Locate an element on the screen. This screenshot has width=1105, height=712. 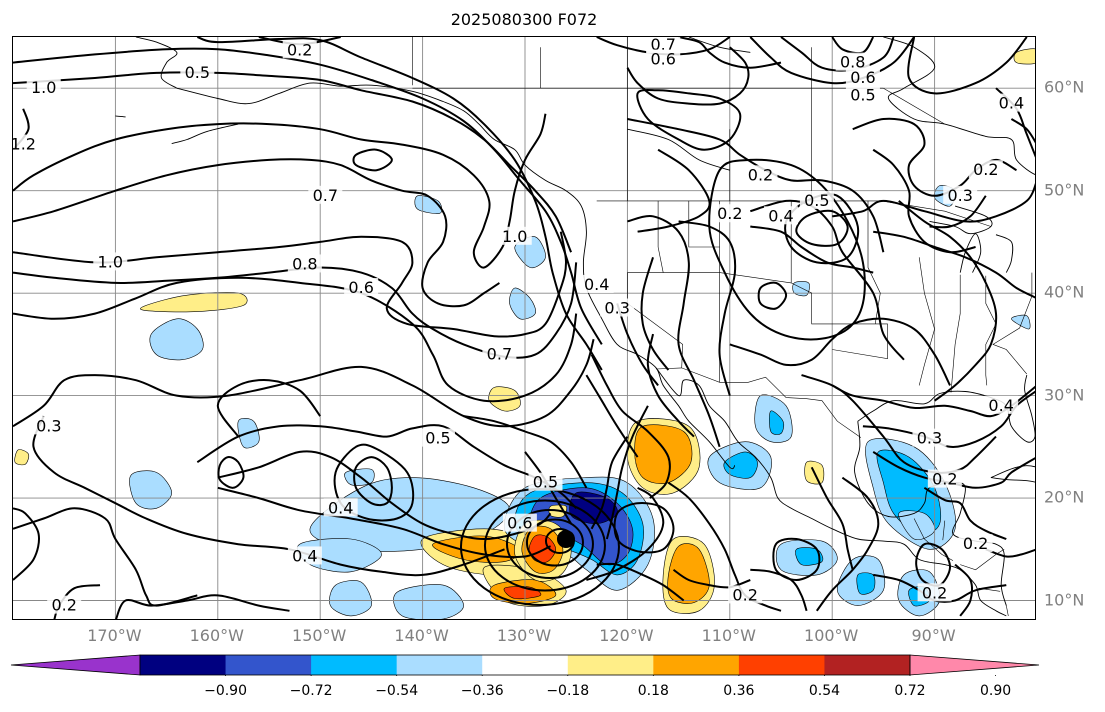
contour-label: 1.2 is located at coordinates (24, 144).